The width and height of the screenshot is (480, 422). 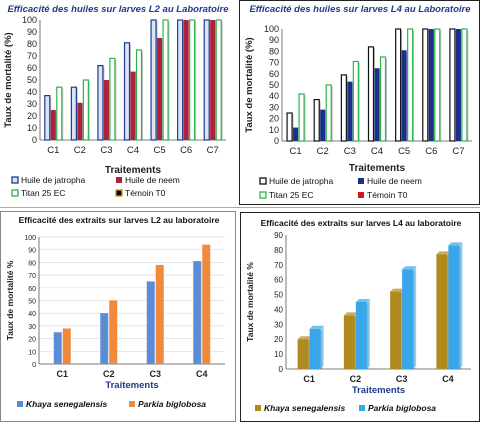 I want to click on y-tick-label: 0, so click(x=276, y=141).